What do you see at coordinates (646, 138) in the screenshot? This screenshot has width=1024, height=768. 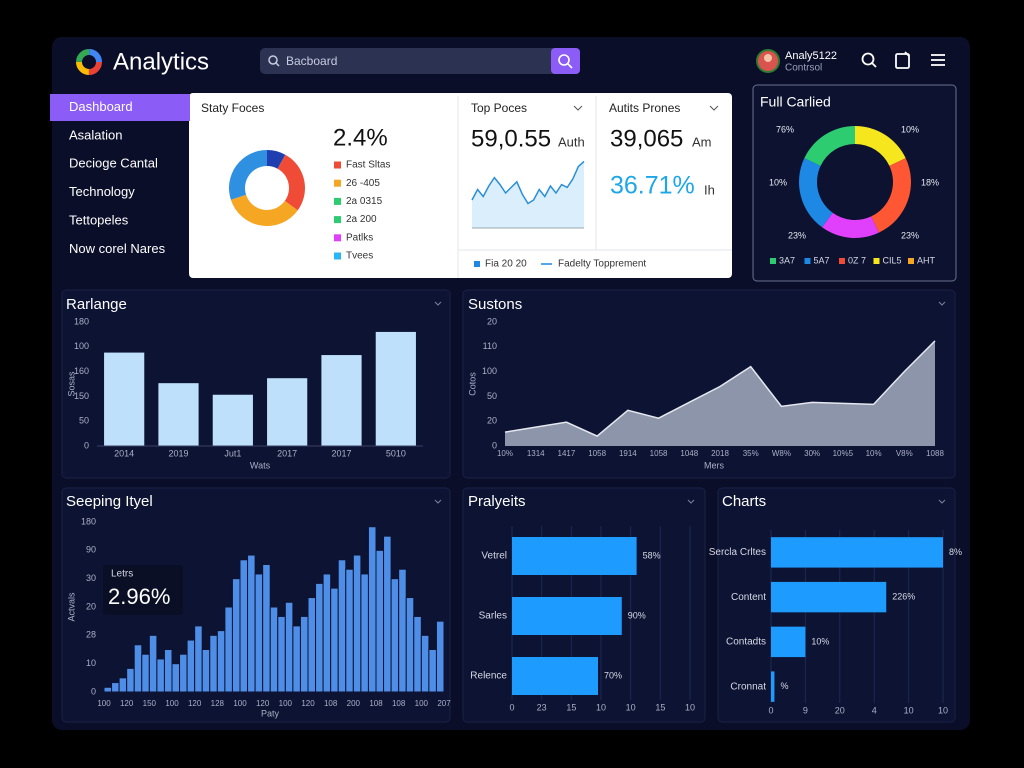 I see `kpi-value: 39,065` at bounding box center [646, 138].